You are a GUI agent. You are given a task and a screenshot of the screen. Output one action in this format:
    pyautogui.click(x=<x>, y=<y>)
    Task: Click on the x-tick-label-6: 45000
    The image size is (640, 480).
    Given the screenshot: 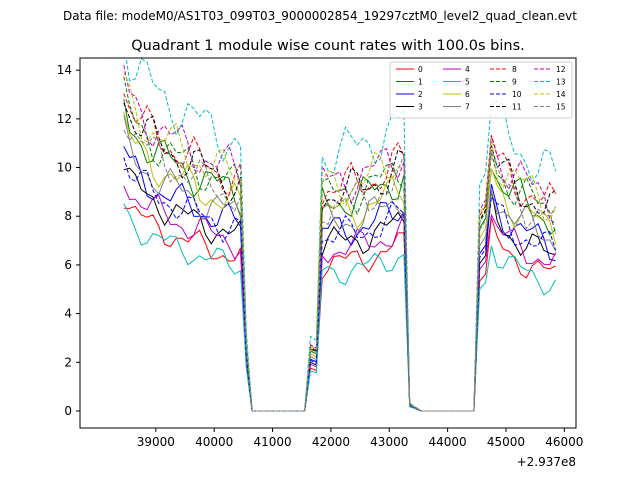 What is the action you would take?
    pyautogui.click(x=506, y=442)
    